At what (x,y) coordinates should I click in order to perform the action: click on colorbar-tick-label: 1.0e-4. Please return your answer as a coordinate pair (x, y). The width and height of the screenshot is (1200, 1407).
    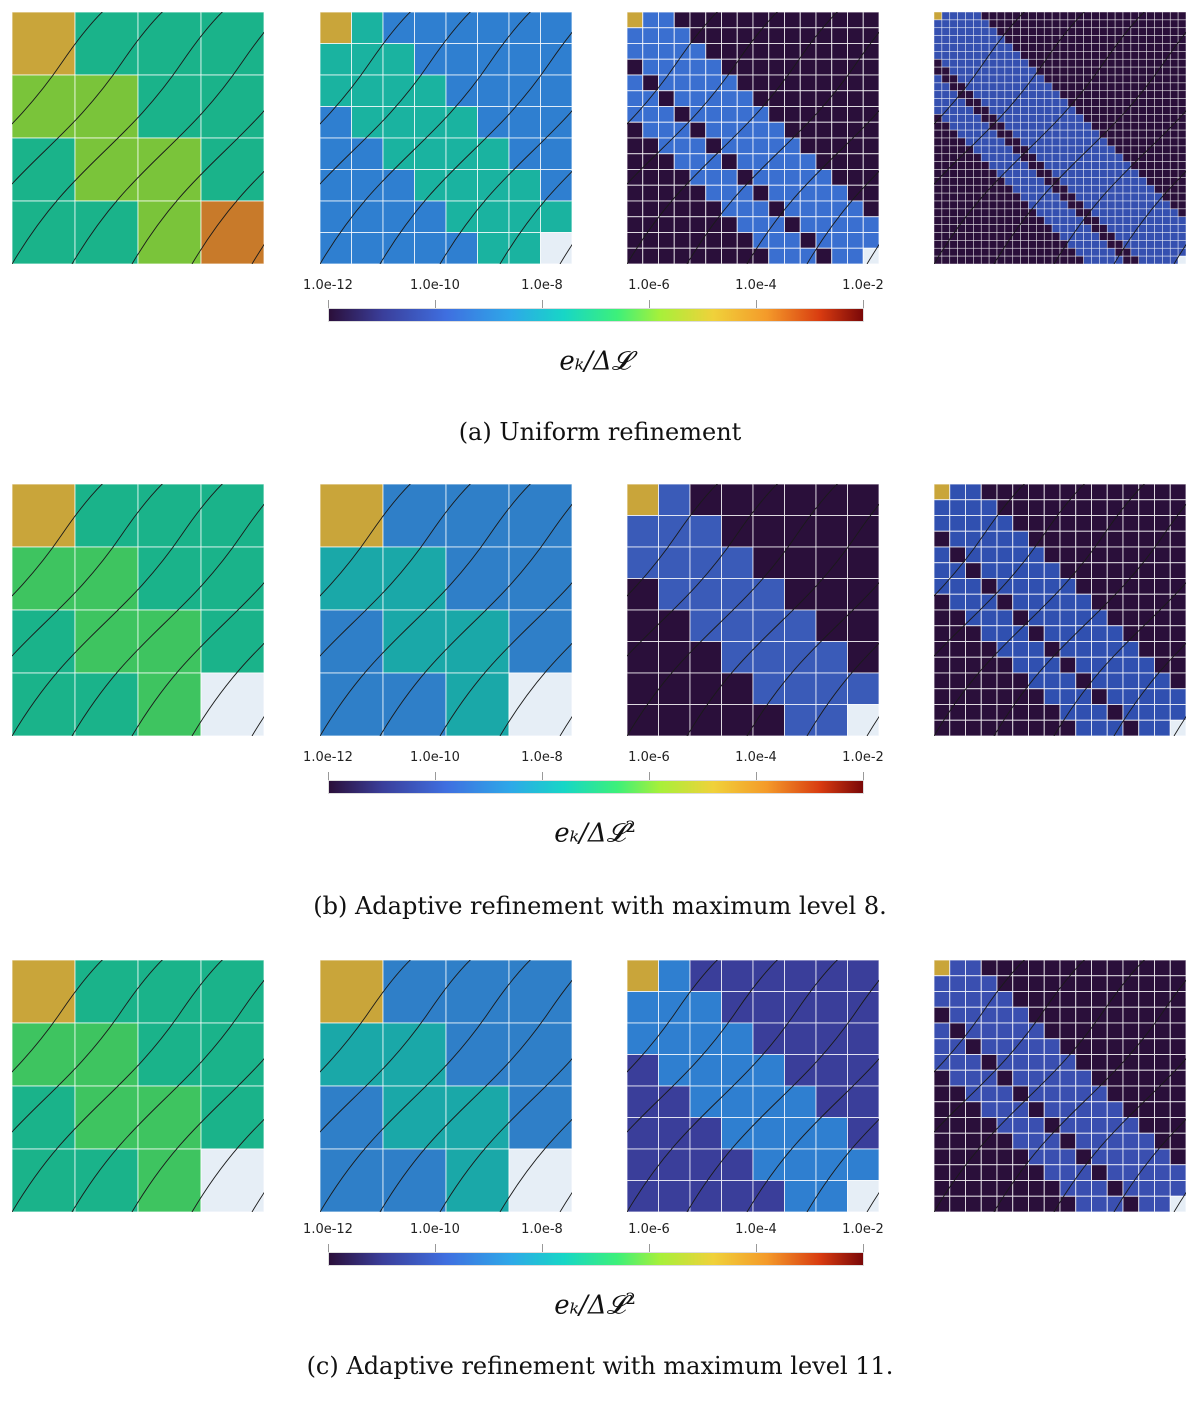
    Looking at the image, I should click on (756, 1229).